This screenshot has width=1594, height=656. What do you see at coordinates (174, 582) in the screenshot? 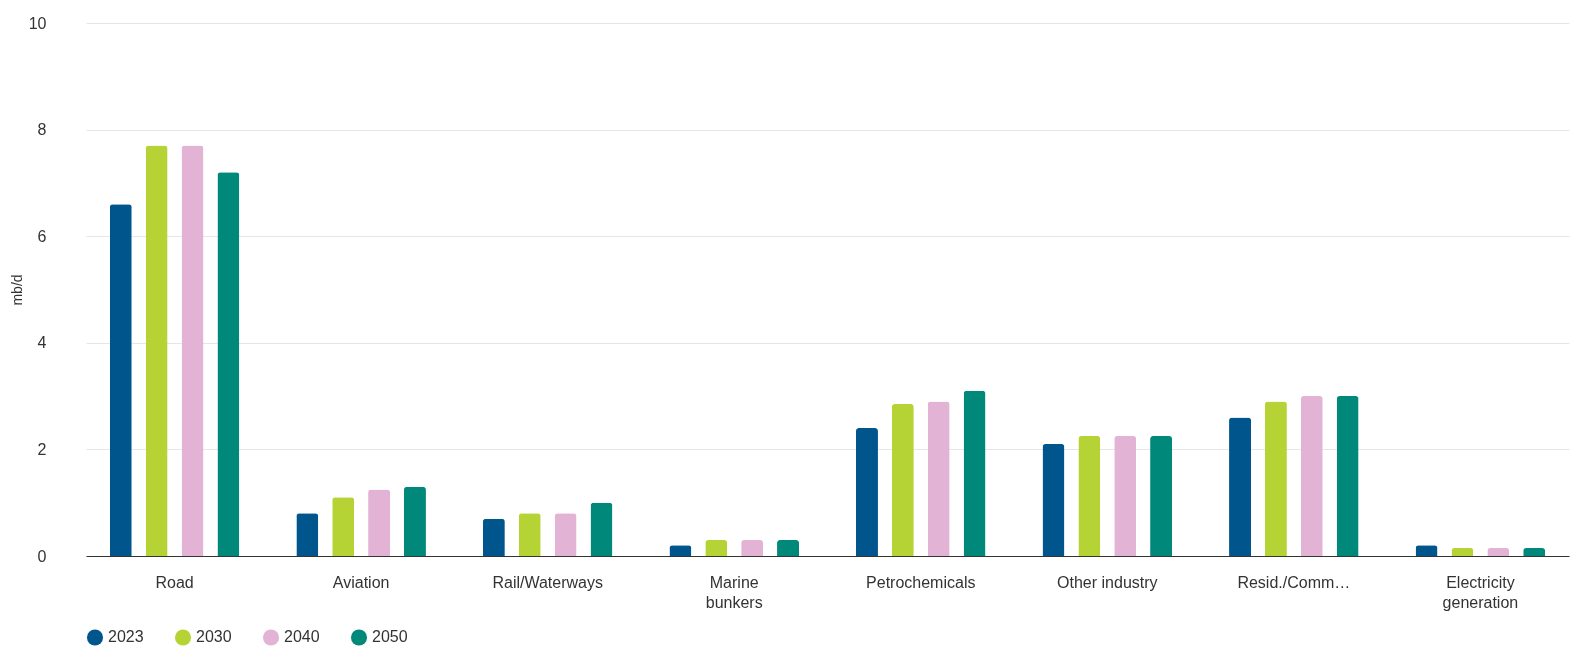
I see `x-tick-label: Road` at bounding box center [174, 582].